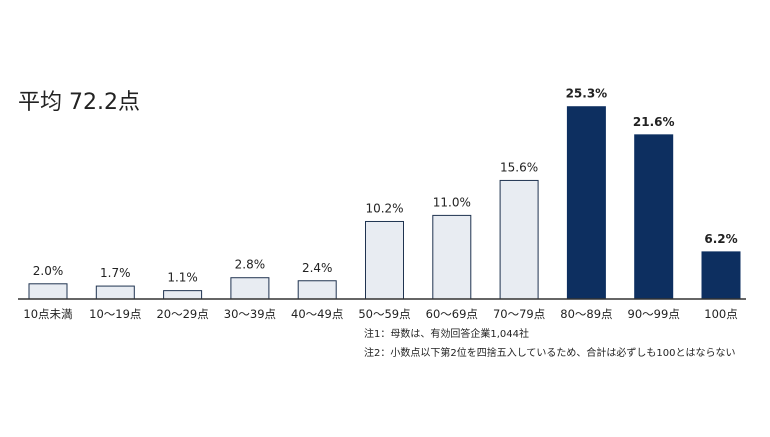 This screenshot has width=770, height=437. Describe the element at coordinates (182, 314) in the screenshot. I see `category-label: 20～29点` at that location.